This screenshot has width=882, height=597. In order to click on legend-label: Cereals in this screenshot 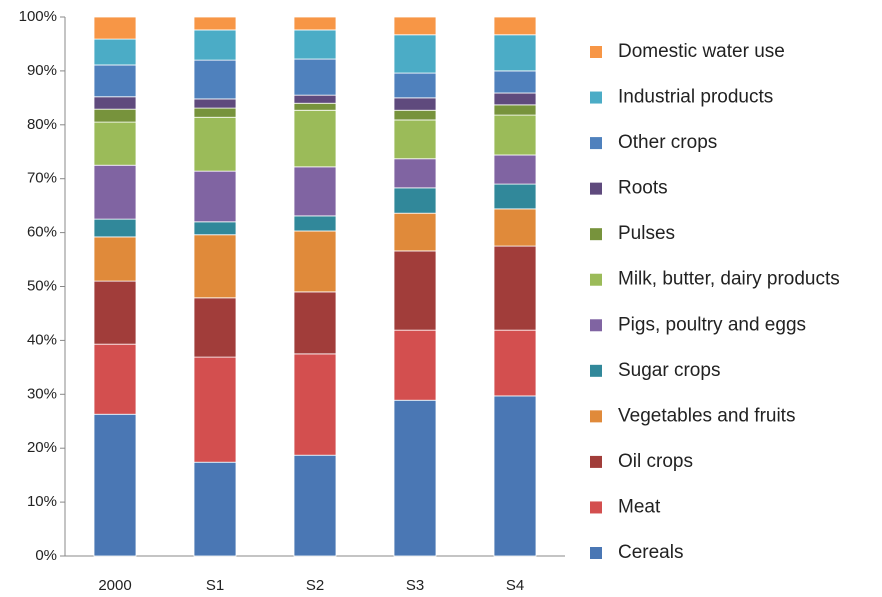, I will do `click(650, 552)`.